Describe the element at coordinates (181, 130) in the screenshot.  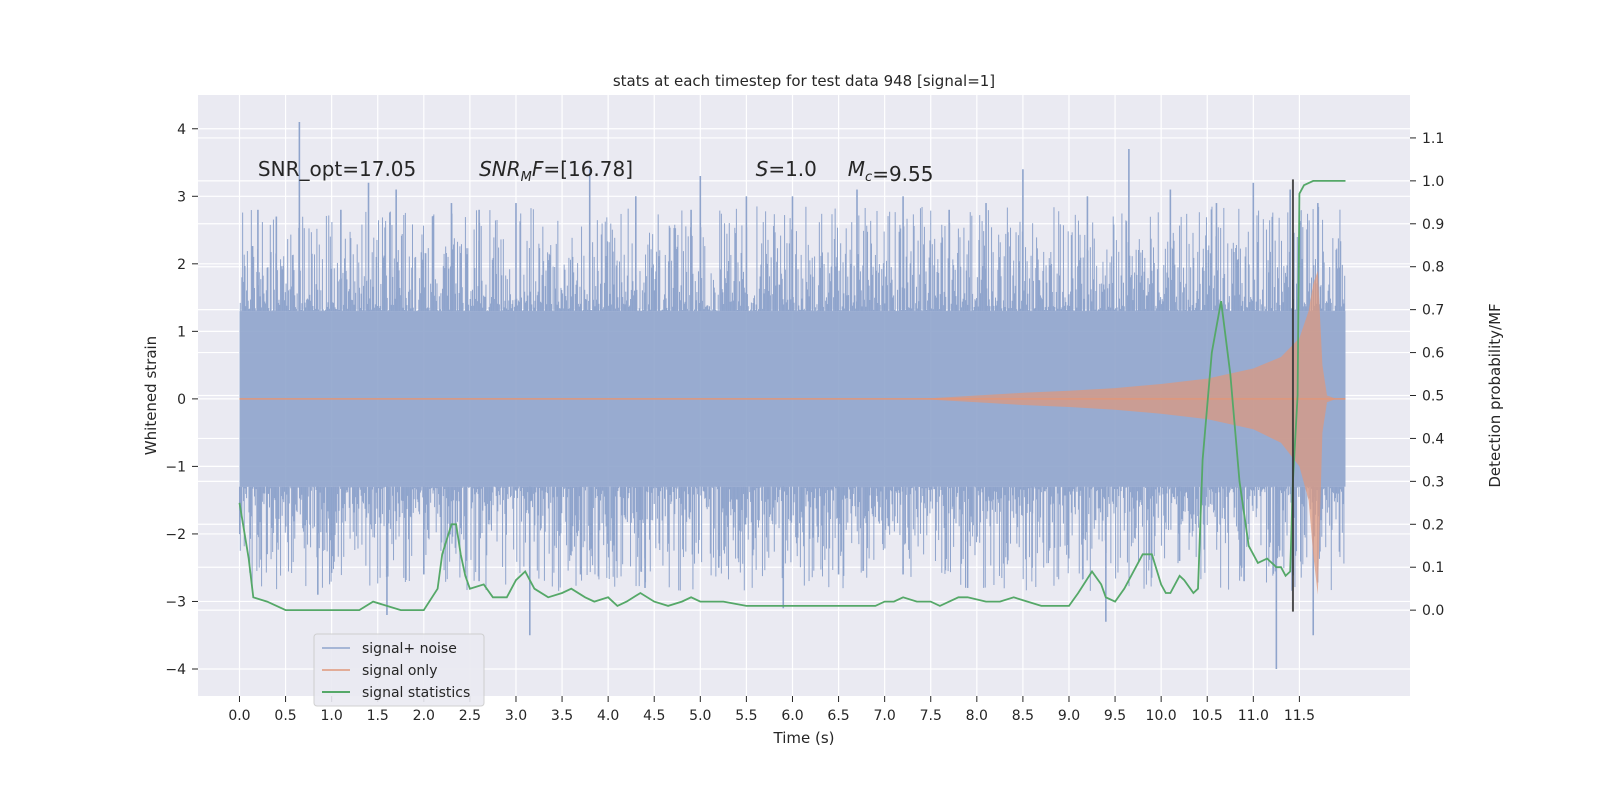
I see `y-left-tick-label: 4` at that location.